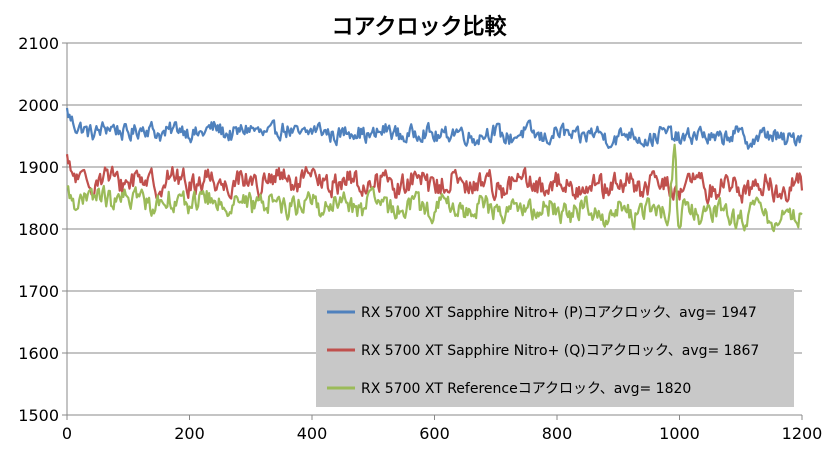  I want to click on legend-box, so click(555, 348).